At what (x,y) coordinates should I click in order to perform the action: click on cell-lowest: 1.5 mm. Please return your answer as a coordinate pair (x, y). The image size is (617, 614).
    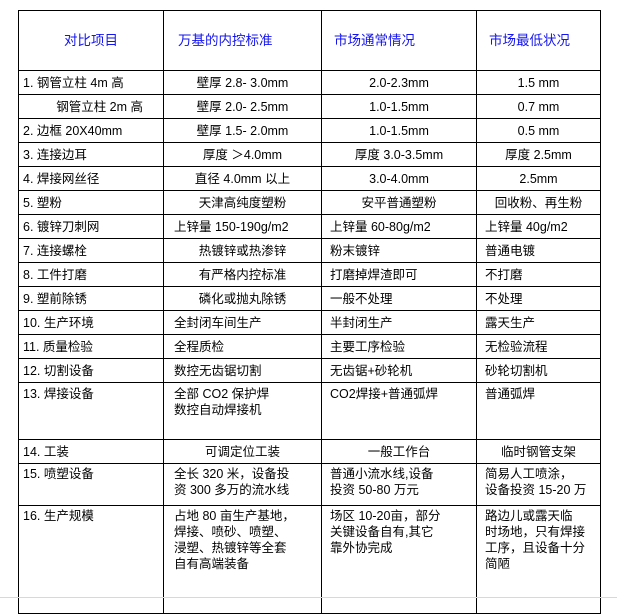
    Looking at the image, I should click on (538, 82).